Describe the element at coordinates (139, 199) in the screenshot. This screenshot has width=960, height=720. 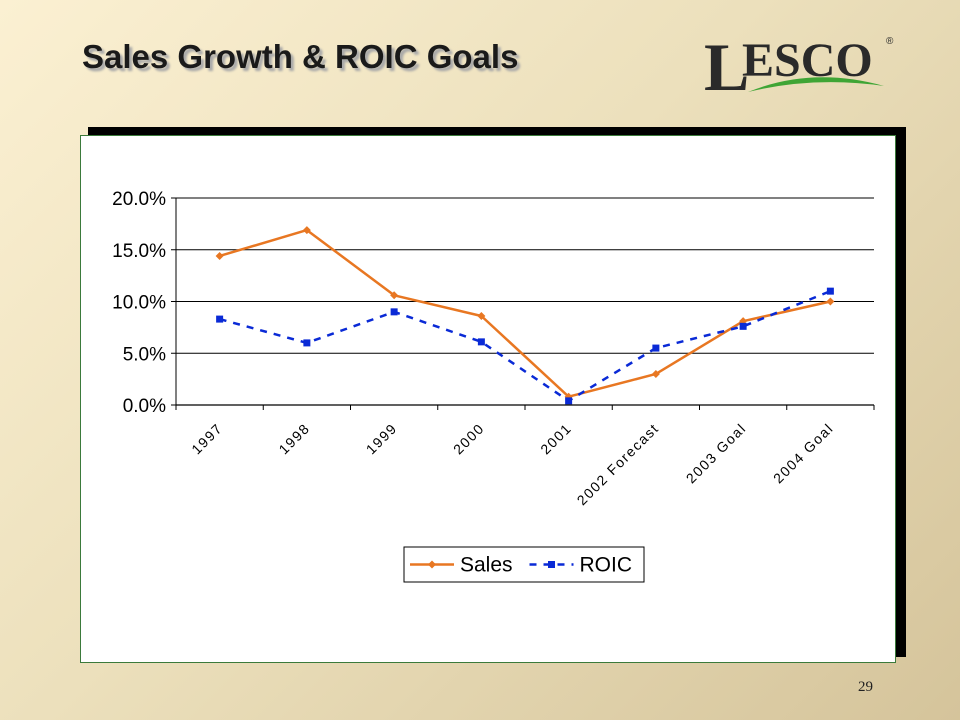
I see `y-tick-label: 20.0%` at that location.